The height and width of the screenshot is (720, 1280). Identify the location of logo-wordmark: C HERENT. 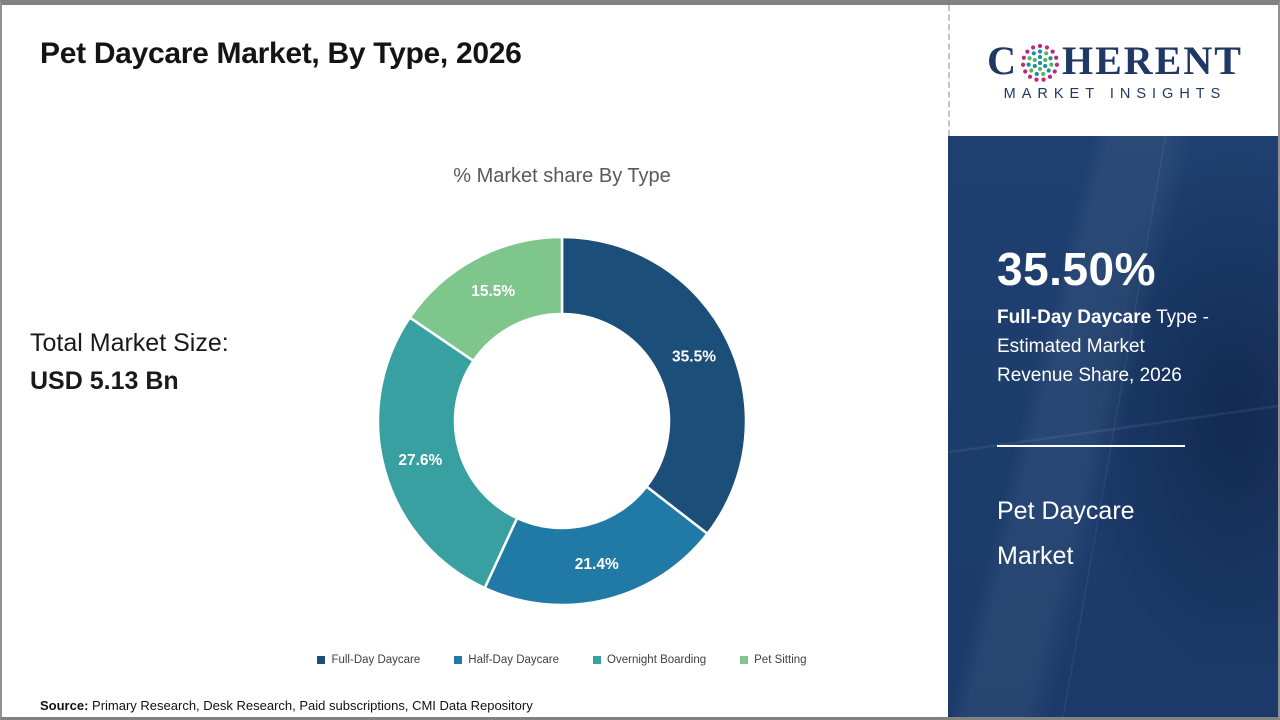
(1115, 61).